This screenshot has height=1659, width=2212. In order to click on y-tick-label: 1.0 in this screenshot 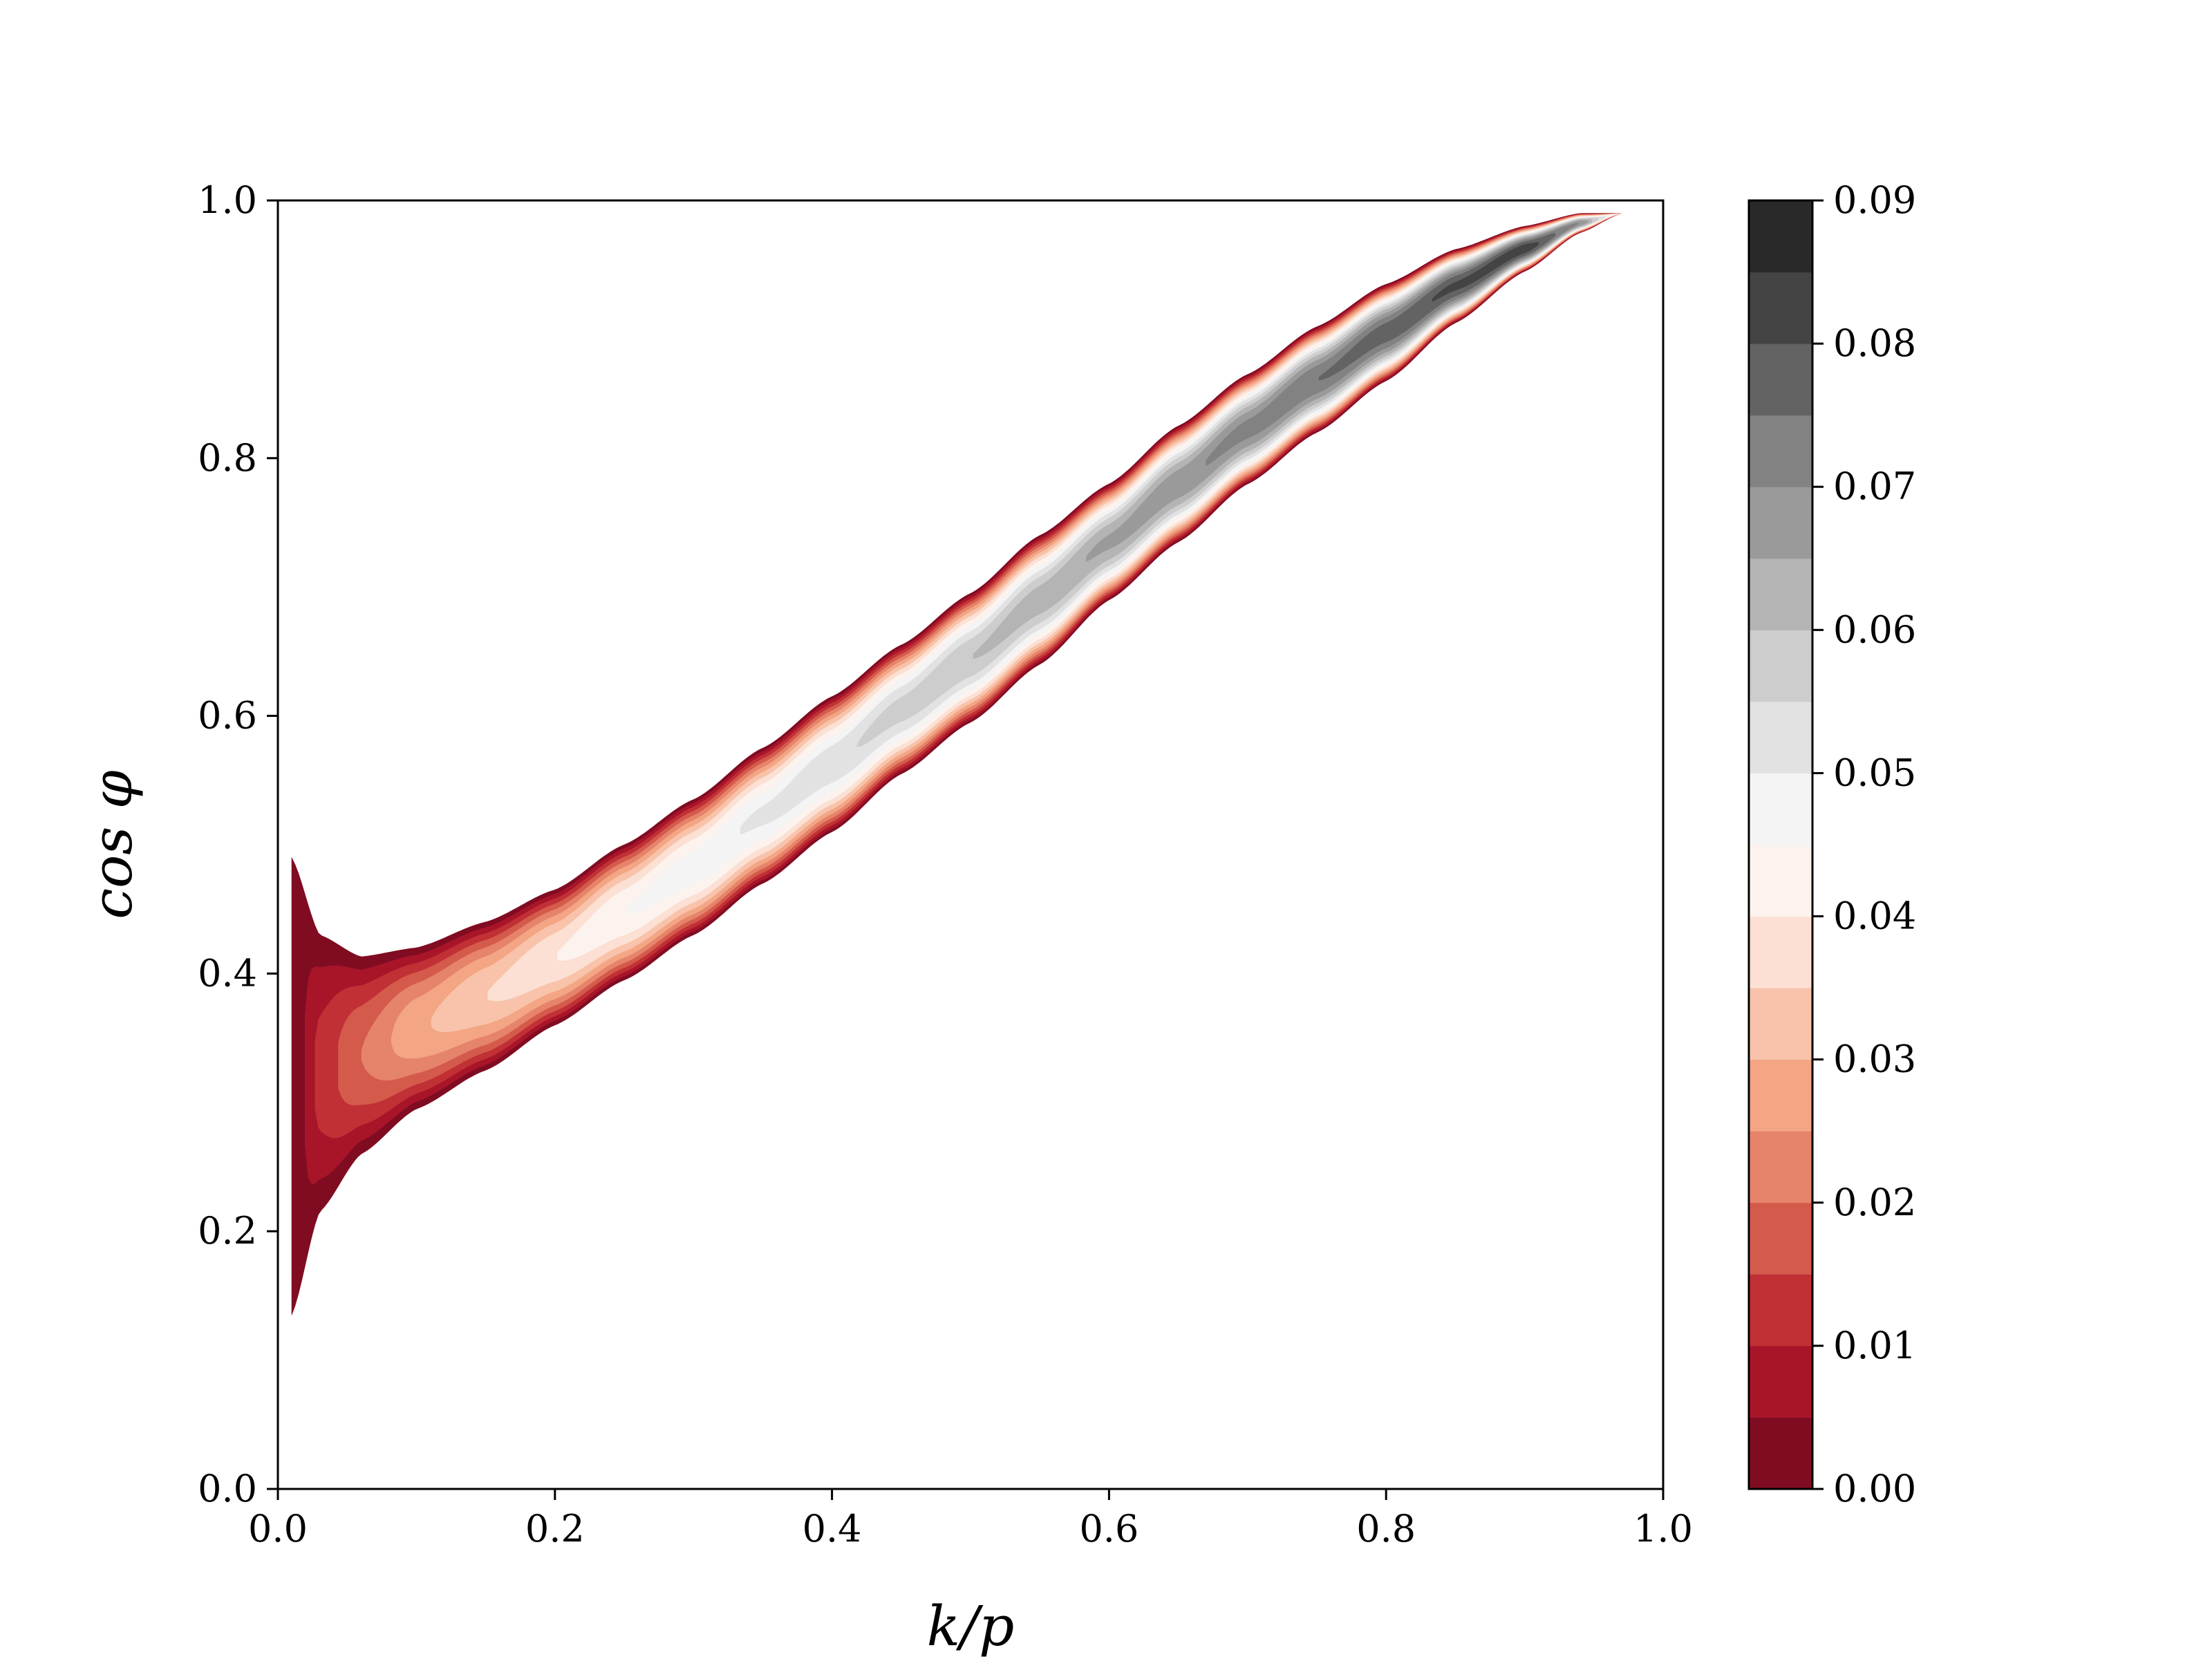, I will do `click(228, 200)`.